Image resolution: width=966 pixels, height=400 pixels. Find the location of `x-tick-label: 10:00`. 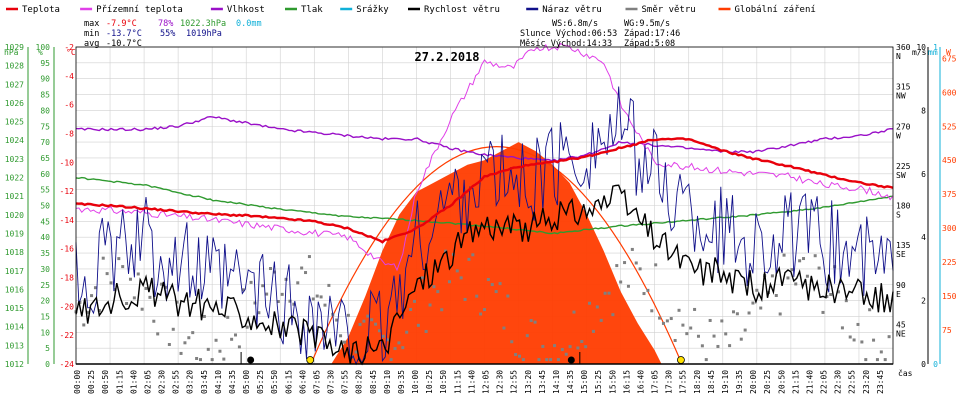

x-tick-label: 10:00 is located at coordinates (415, 382).